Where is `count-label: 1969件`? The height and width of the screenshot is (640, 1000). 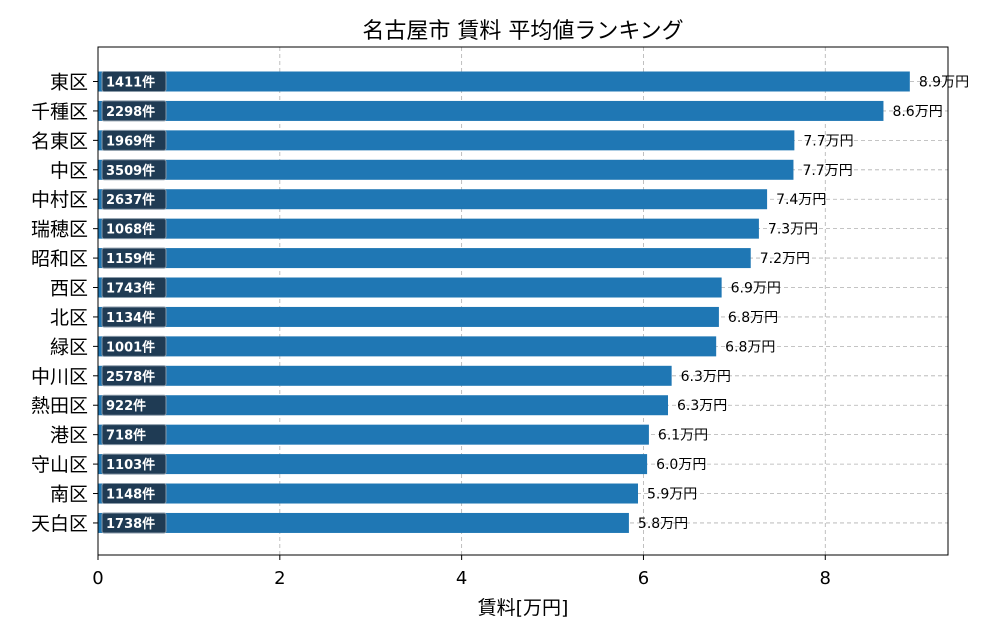
count-label: 1969件 is located at coordinates (130, 141).